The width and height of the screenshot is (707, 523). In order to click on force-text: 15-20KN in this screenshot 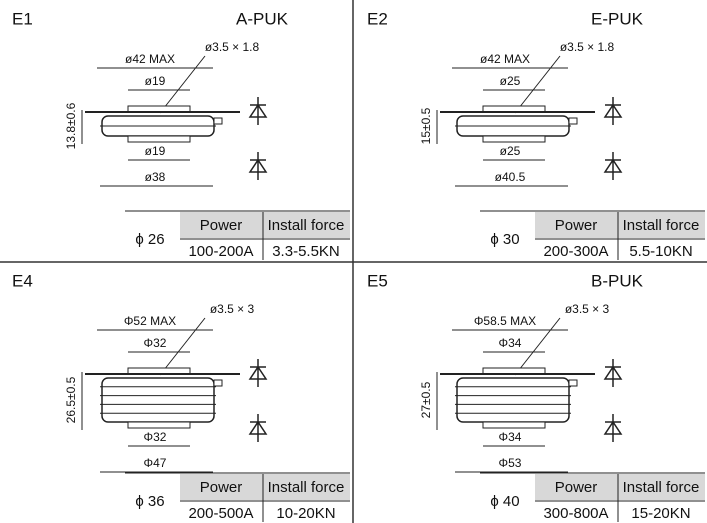, I will do `click(660, 513)`.